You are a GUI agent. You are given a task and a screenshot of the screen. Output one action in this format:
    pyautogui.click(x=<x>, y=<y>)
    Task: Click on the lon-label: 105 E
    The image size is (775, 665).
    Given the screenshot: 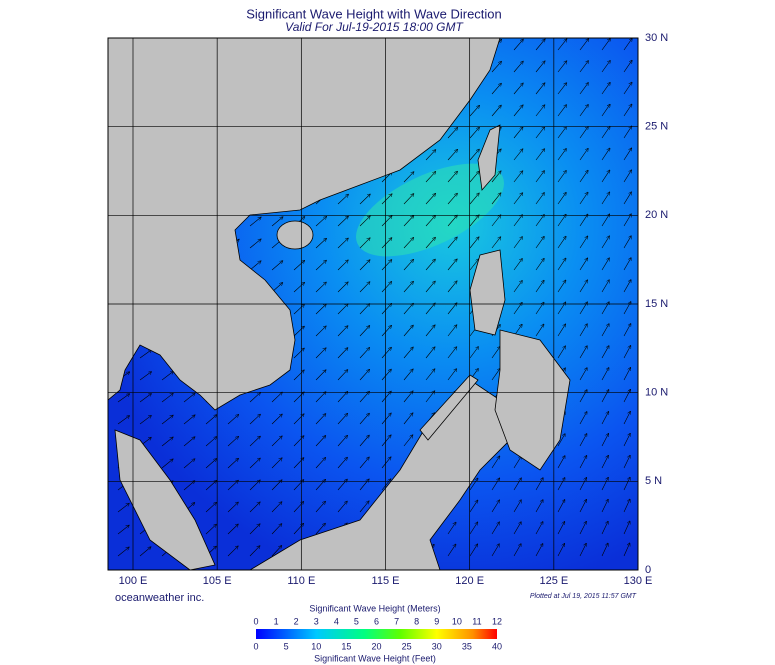 What is the action you would take?
    pyautogui.click(x=217, y=581)
    